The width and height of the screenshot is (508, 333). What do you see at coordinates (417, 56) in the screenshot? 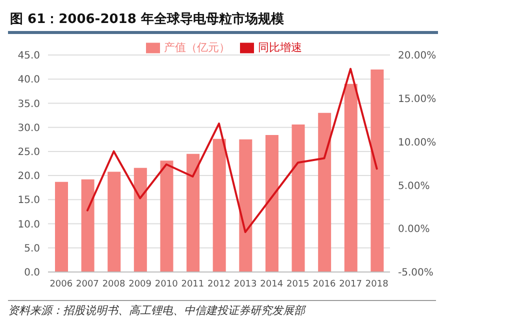
I see `y2-tick-label: 20.00%` at bounding box center [417, 56].